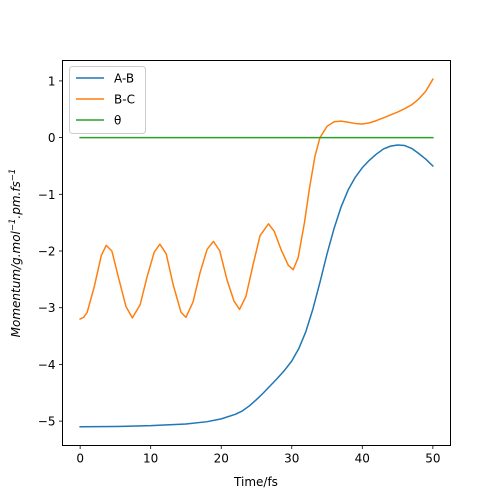 This screenshot has width=500, height=500. What do you see at coordinates (52, 81) in the screenshot?
I see `y-tick-label: 1` at bounding box center [52, 81].